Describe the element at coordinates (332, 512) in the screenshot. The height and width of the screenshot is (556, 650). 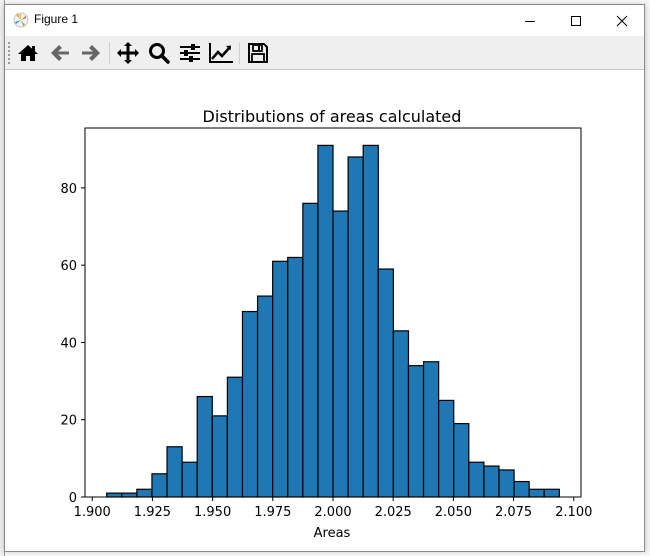
I see `x-tick-label: 2.000` at that location.